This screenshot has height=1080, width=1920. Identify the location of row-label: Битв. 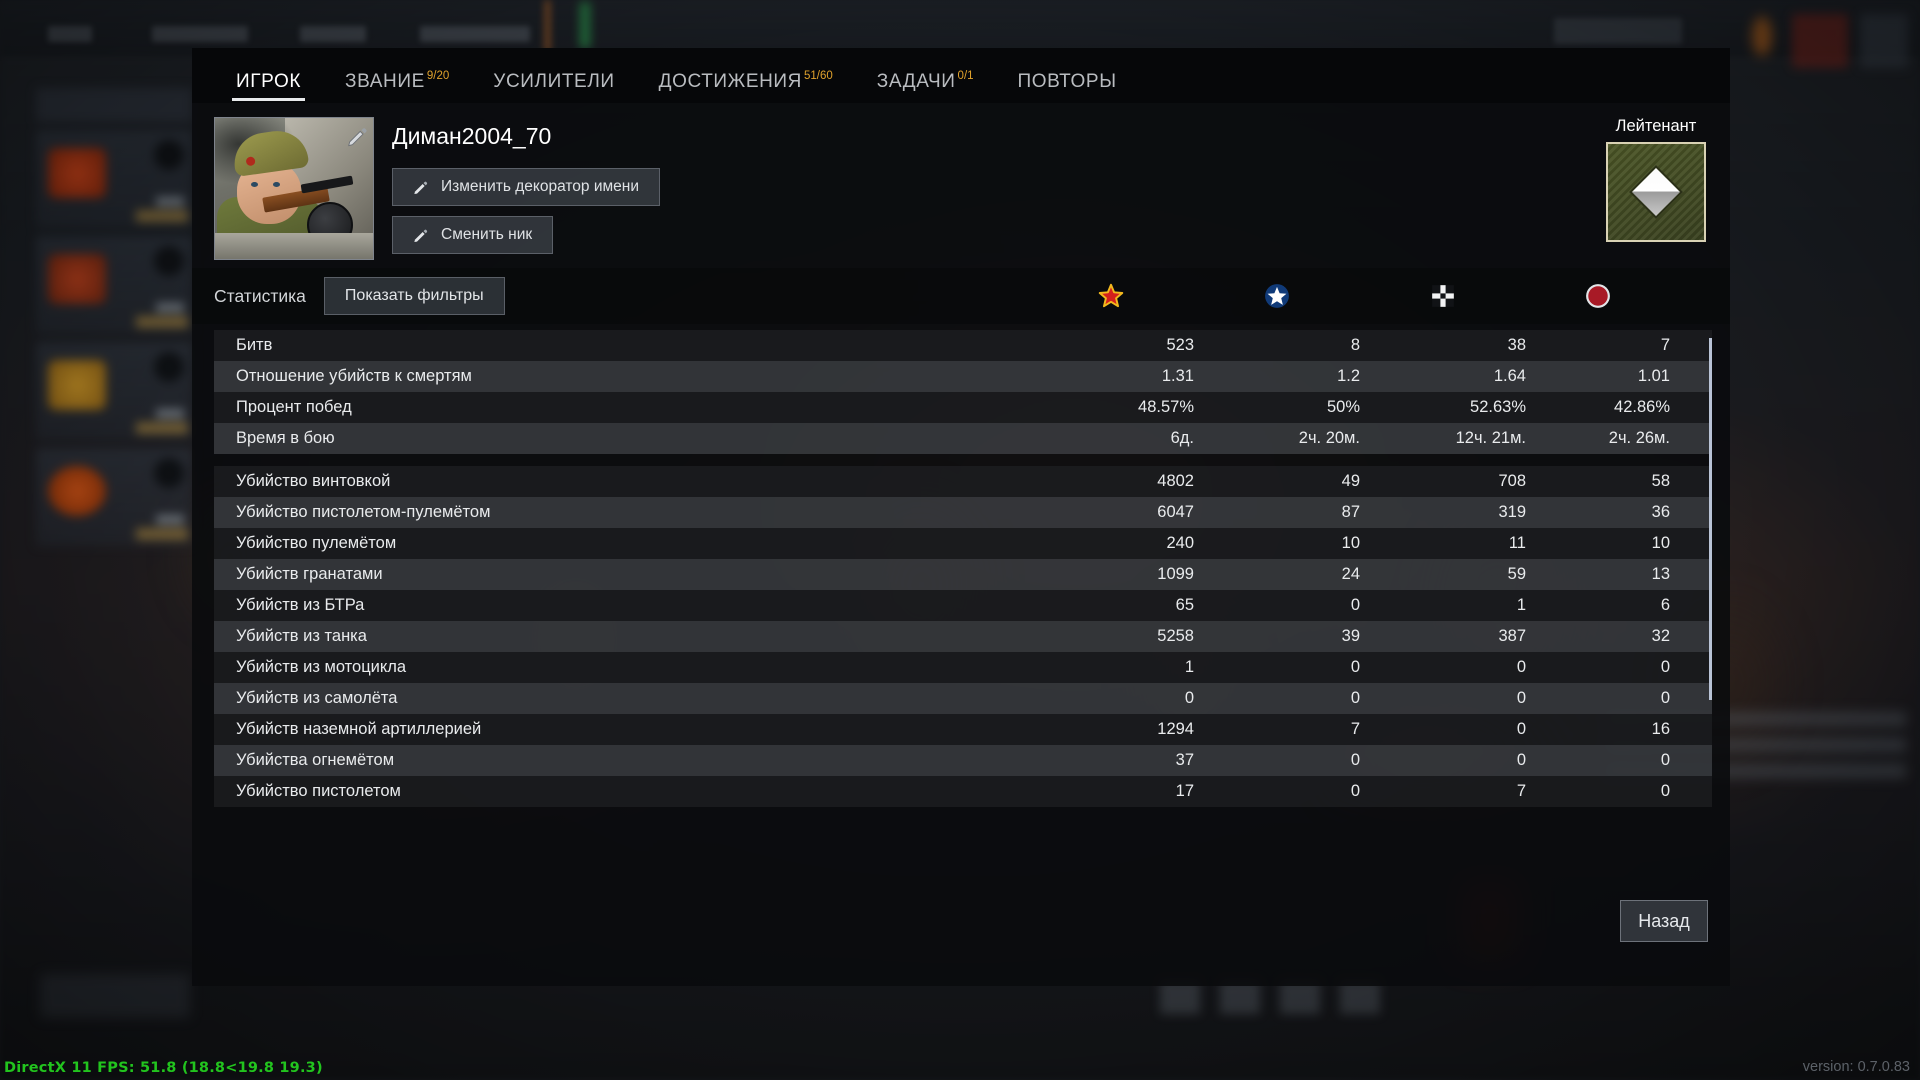
(254, 345).